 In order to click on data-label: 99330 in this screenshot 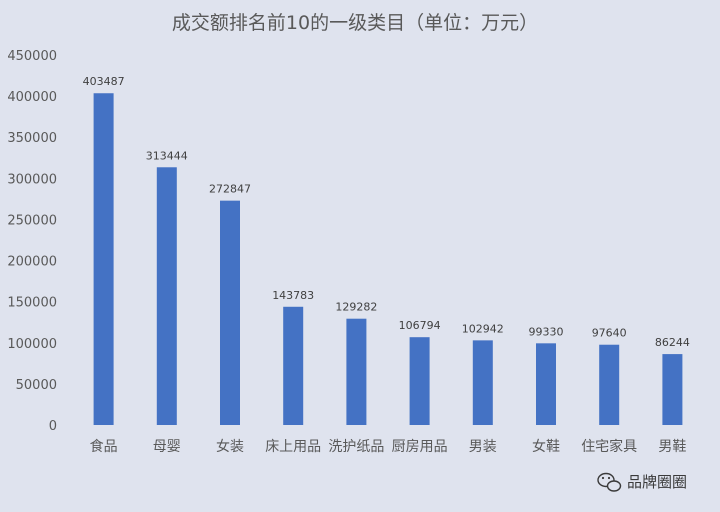, I will do `click(546, 331)`.